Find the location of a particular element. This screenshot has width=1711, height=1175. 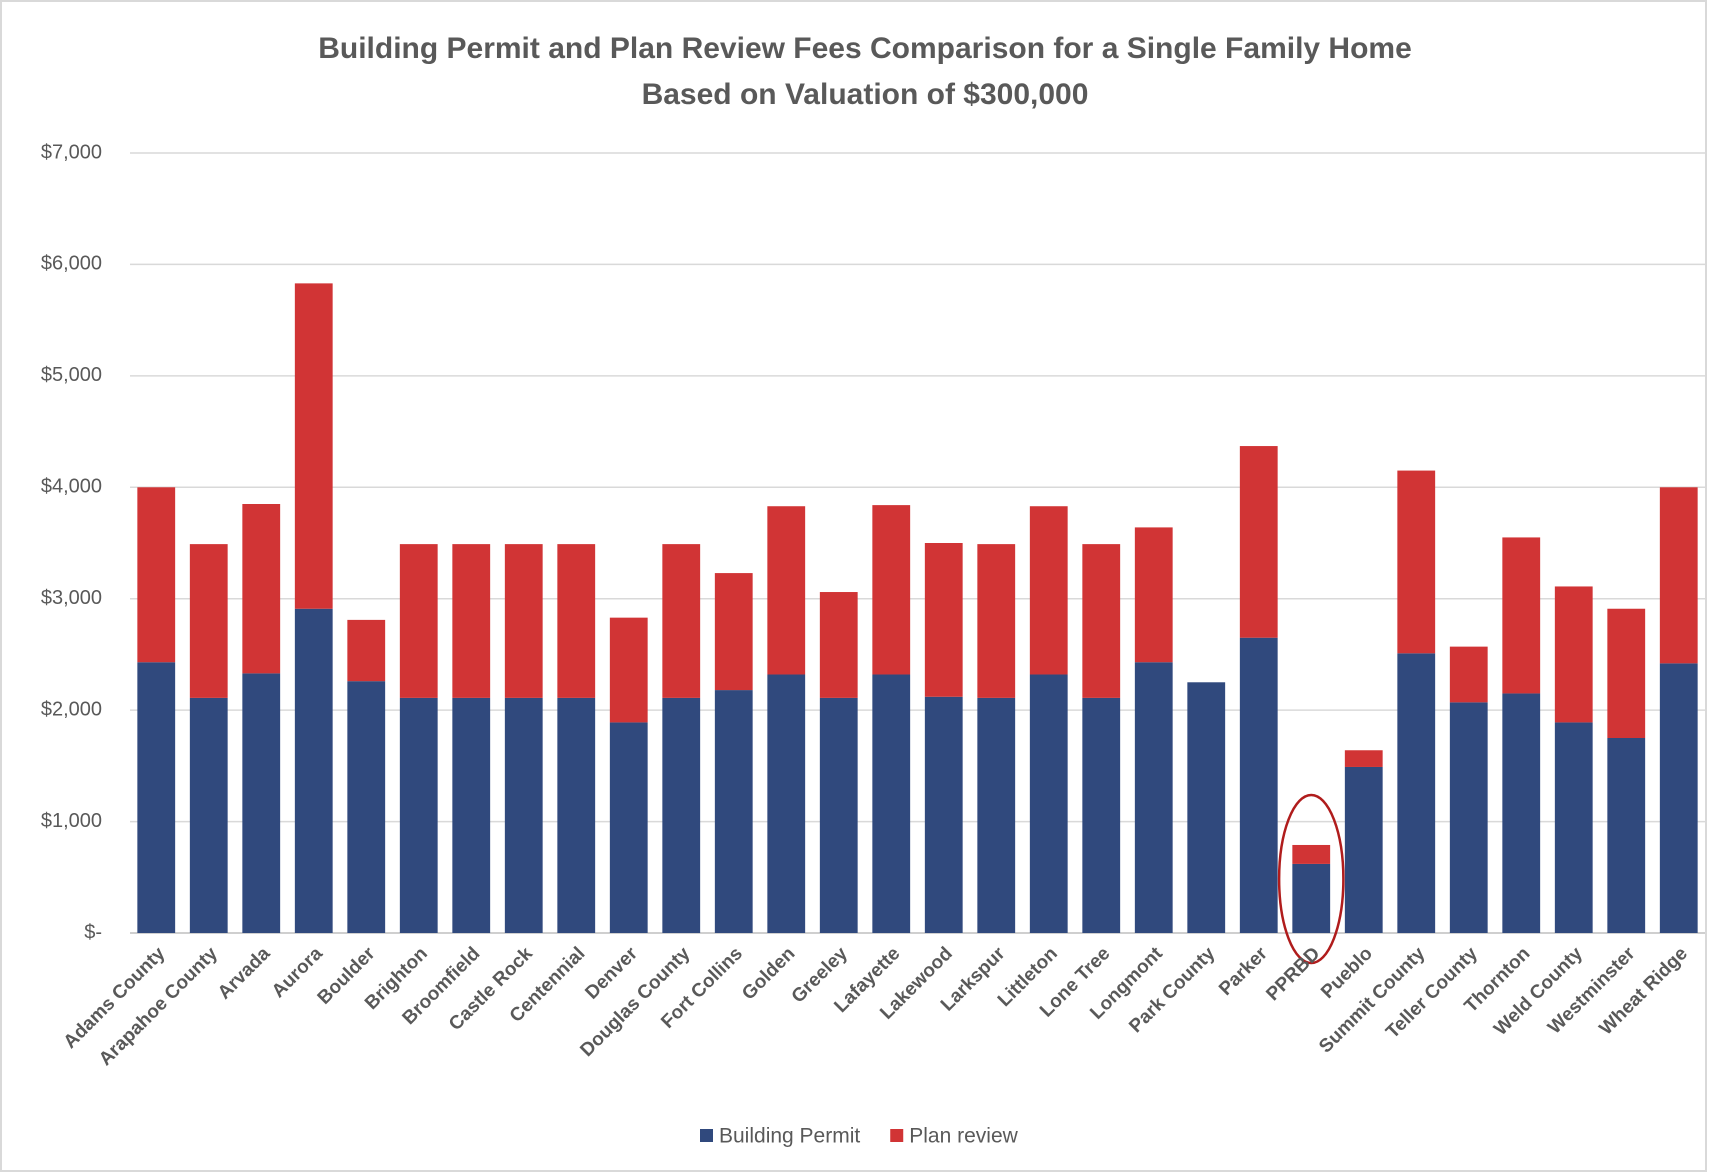

y-tick-label: $1,000 is located at coordinates (71, 821).